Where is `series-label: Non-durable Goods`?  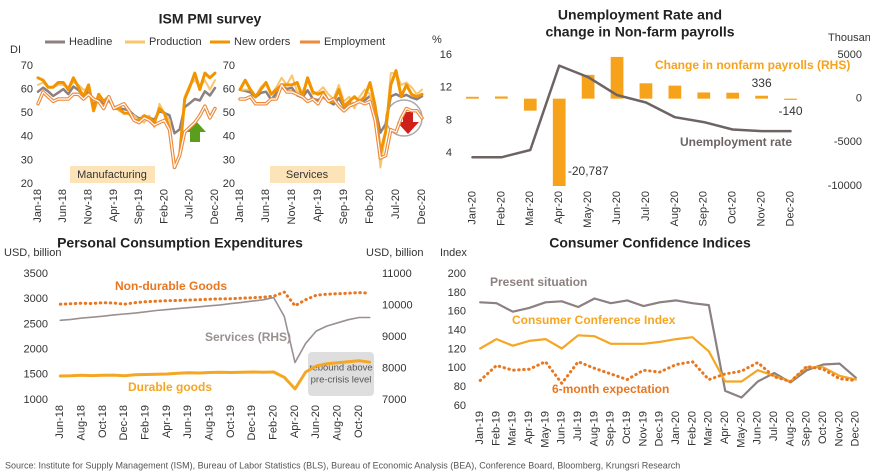 series-label: Non-durable Goods is located at coordinates (171, 286).